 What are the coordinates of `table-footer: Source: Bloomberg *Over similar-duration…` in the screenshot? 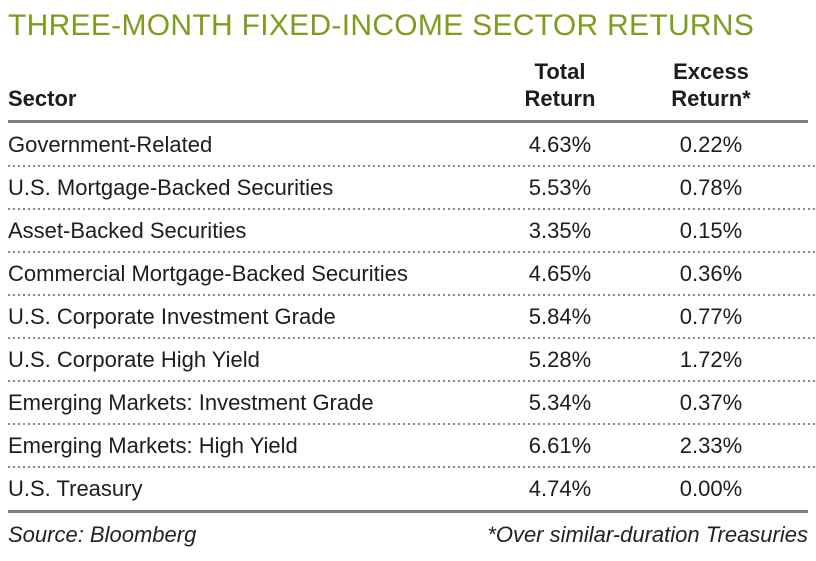 It's located at (408, 530).